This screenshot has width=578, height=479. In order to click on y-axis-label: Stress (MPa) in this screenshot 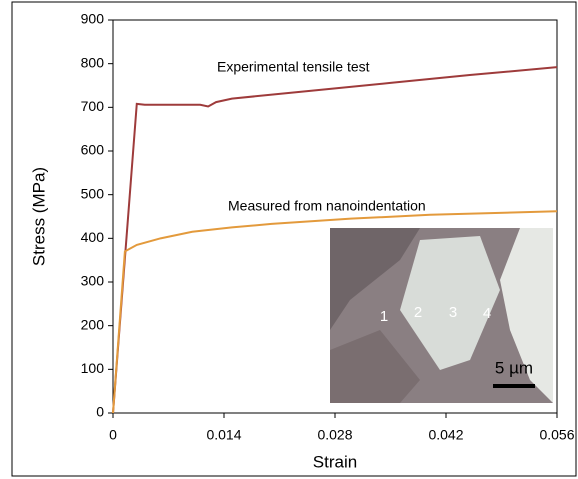, I will do `click(38, 216)`.